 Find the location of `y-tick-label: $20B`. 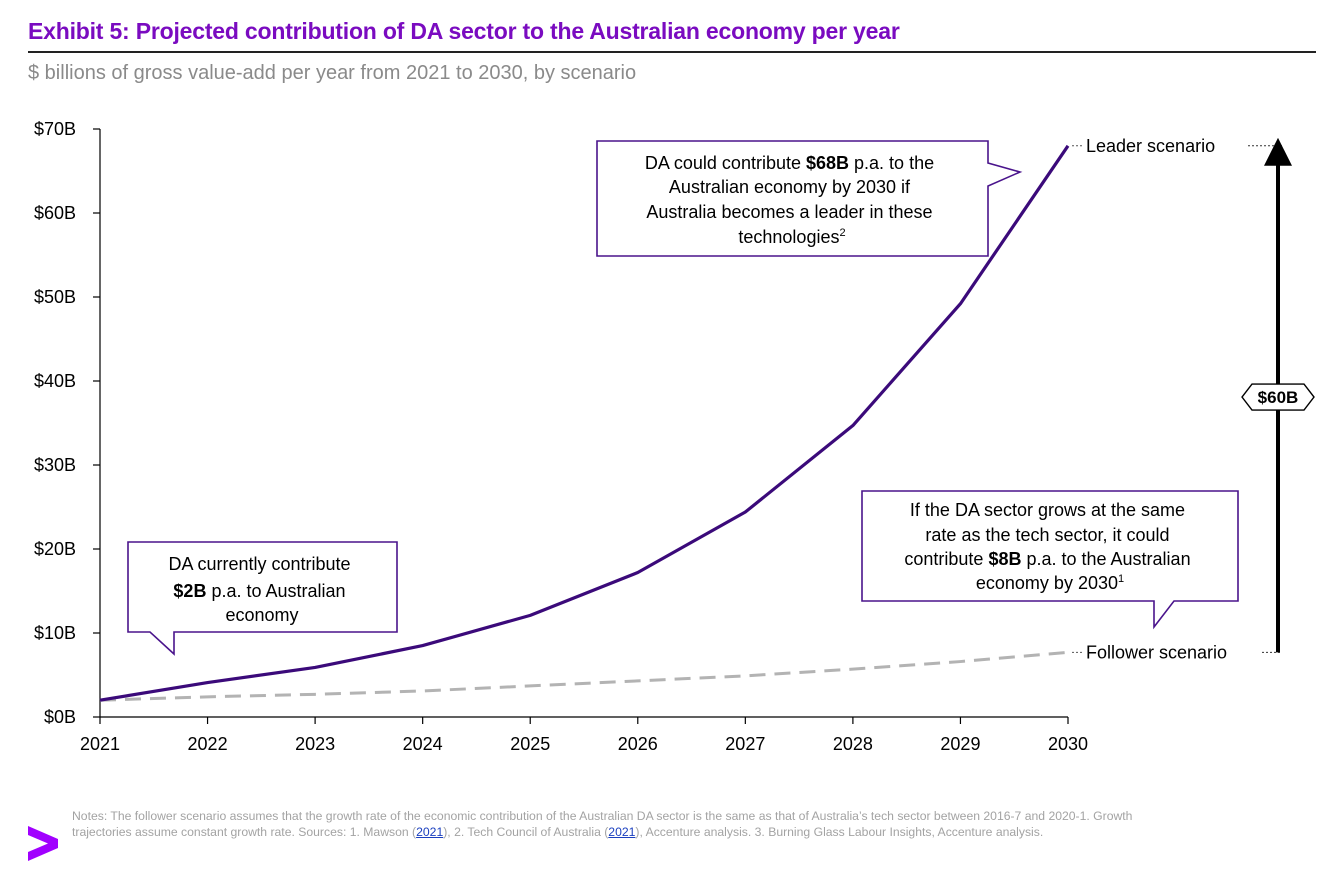

y-tick-label: $20B is located at coordinates (55, 549).